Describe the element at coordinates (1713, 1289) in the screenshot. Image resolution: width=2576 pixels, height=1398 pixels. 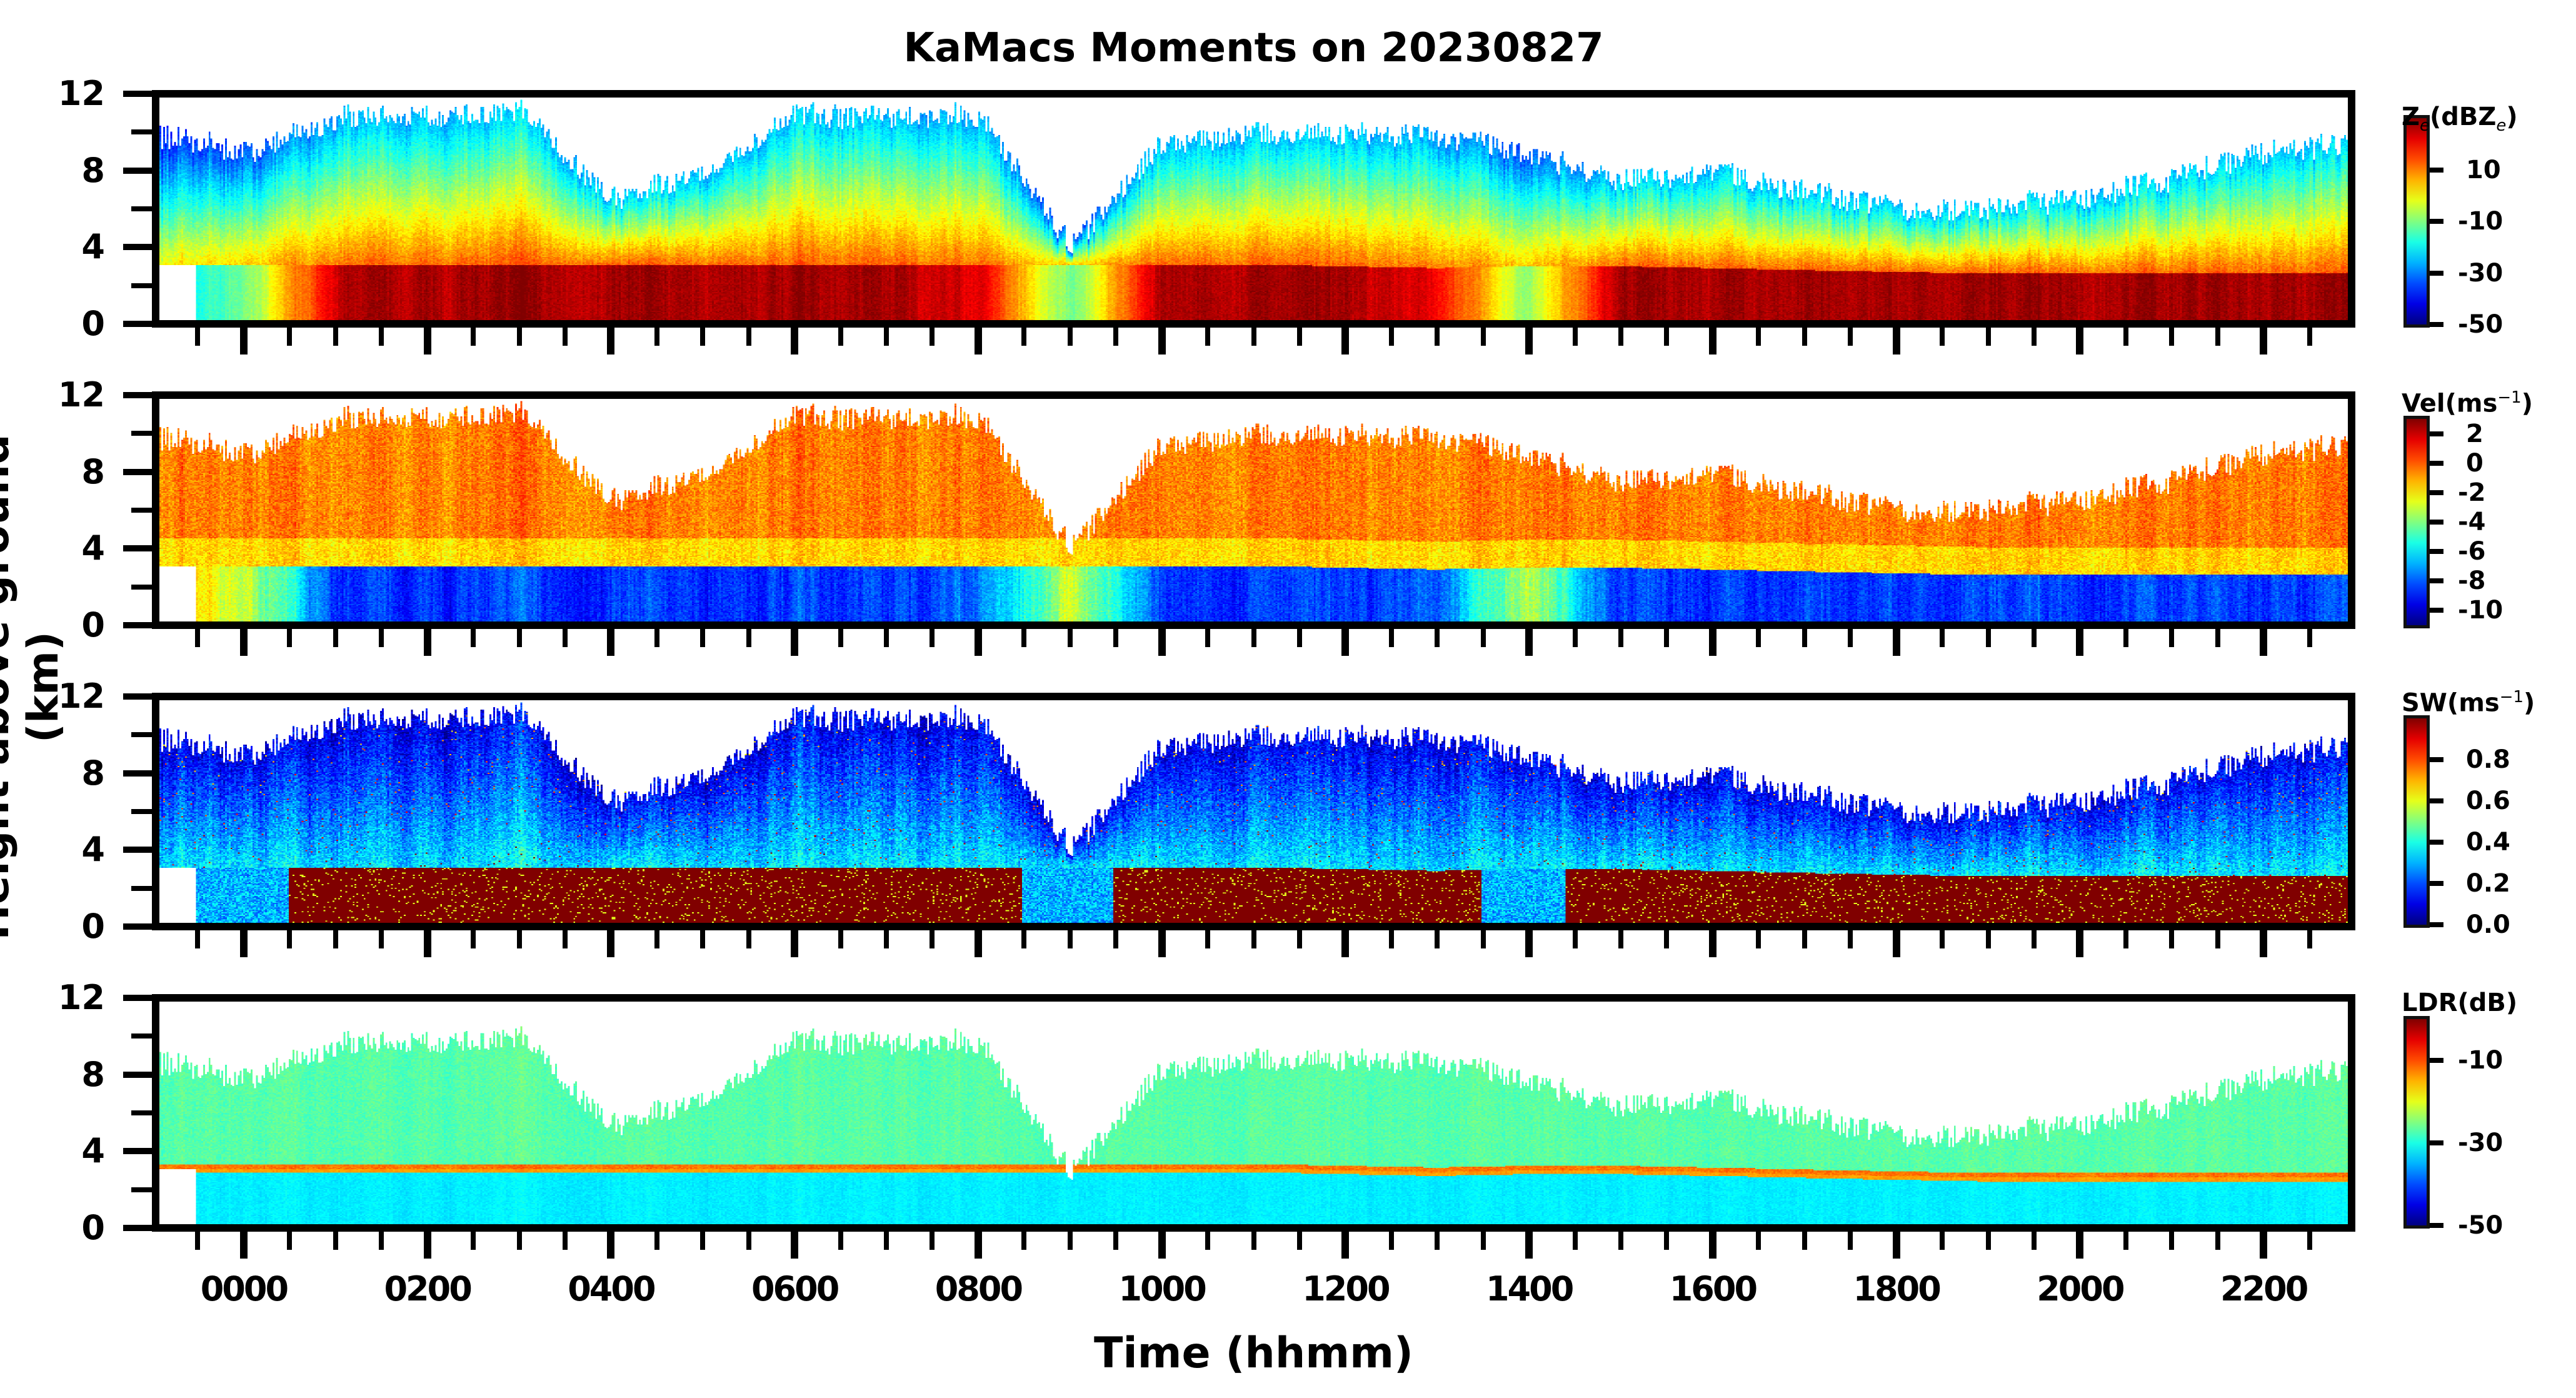
I see `x-tick-label: 1600` at that location.